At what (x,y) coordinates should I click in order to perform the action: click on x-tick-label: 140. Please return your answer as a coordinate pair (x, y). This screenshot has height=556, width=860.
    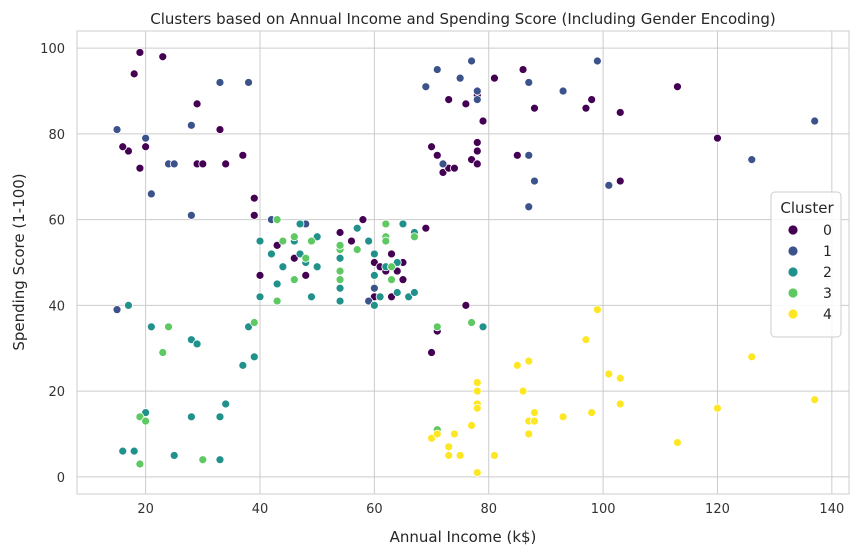
    Looking at the image, I should click on (831, 509).